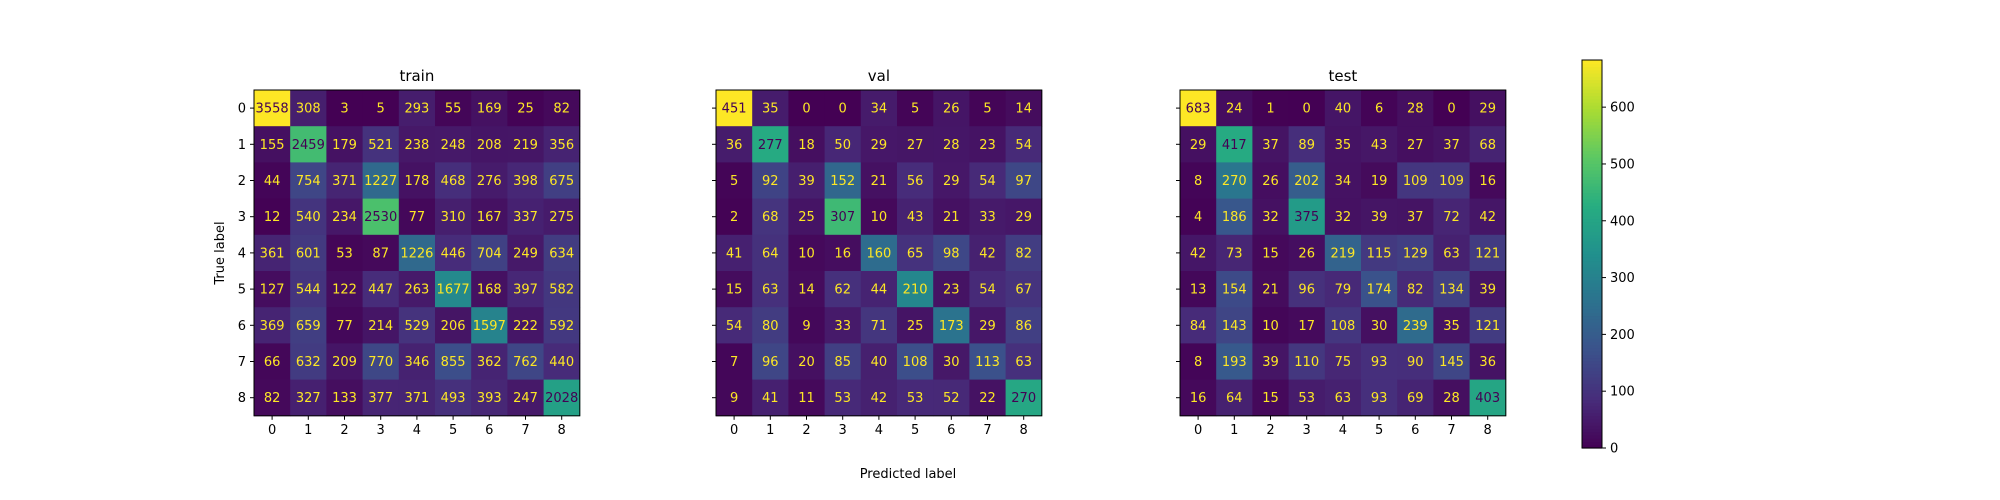 The image size is (2000, 500). What do you see at coordinates (525, 326) in the screenshot?
I see `cell-value-label: 222` at bounding box center [525, 326].